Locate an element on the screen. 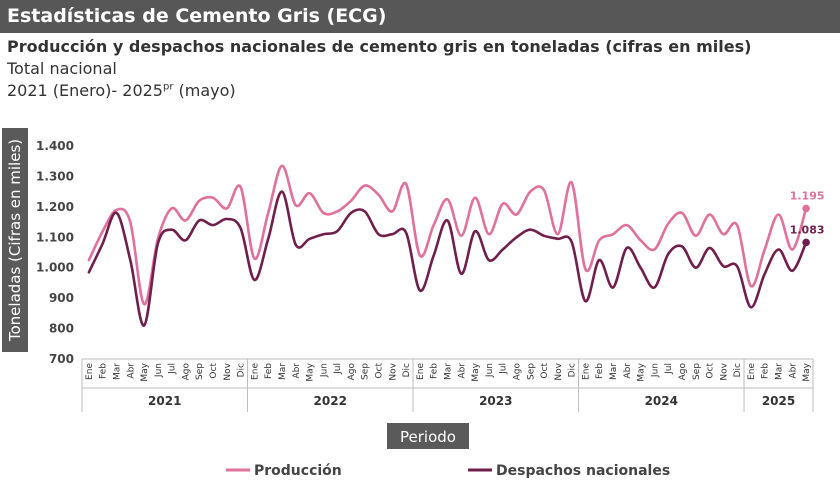 The width and height of the screenshot is (840, 491). series-last-point-despachos is located at coordinates (806, 242).